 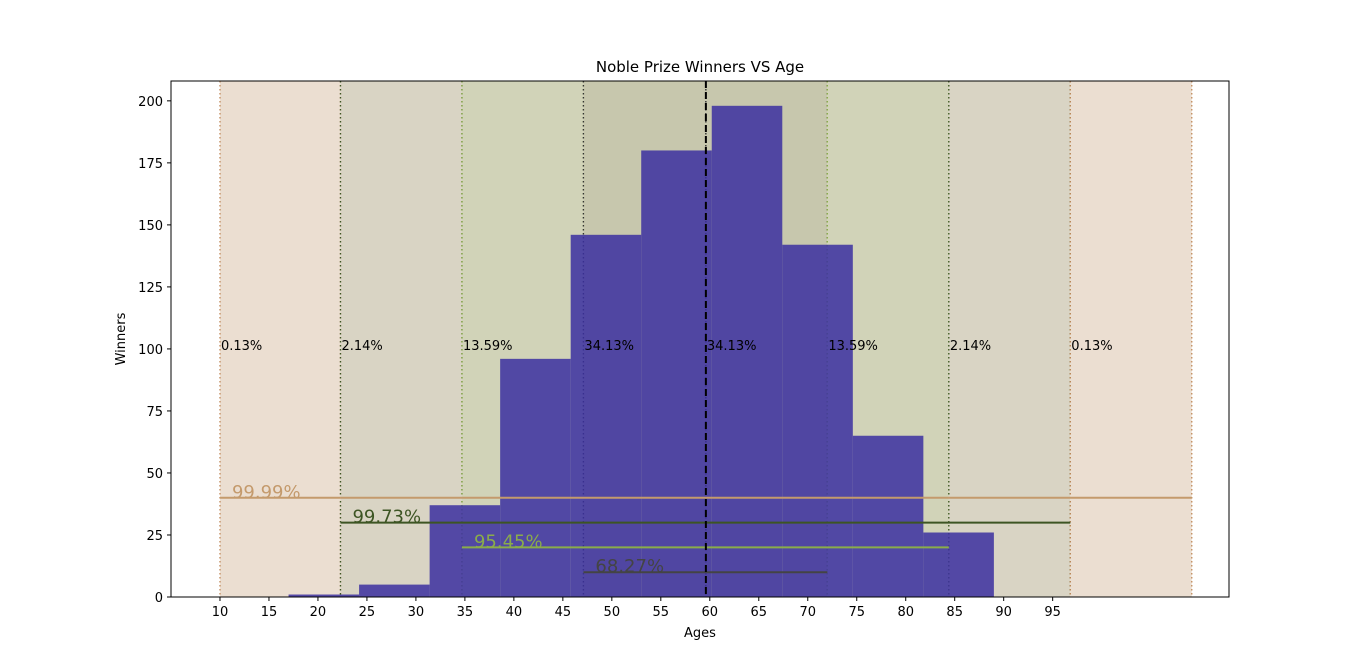 I want to click on x-tick-label-20: 20, so click(x=318, y=612).